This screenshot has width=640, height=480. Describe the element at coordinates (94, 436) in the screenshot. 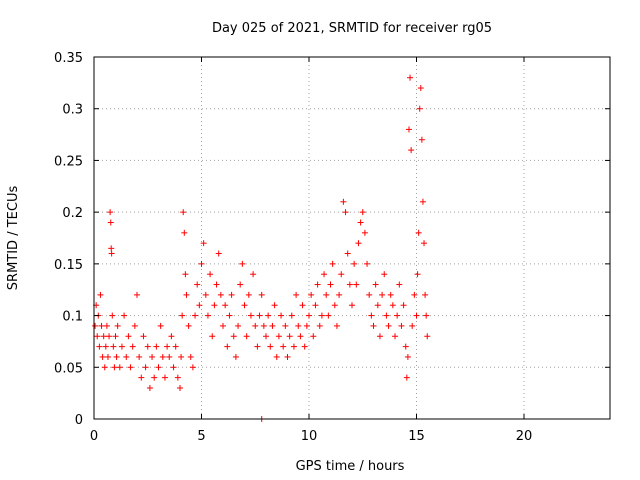

I see `x-tick-label: 0` at that location.